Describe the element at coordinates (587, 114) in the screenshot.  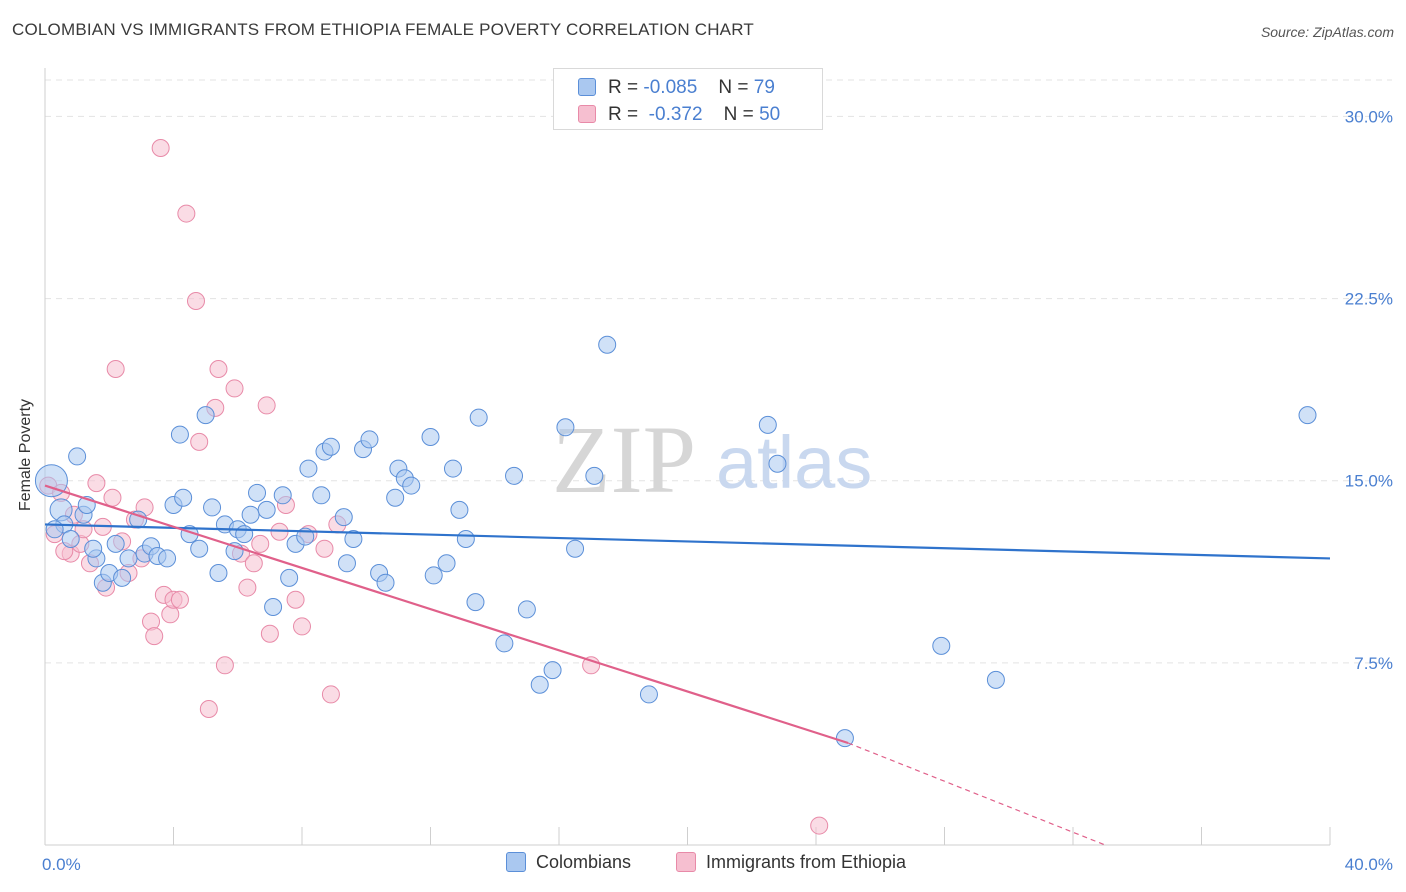
I see `legend-swatch-pink` at that location.